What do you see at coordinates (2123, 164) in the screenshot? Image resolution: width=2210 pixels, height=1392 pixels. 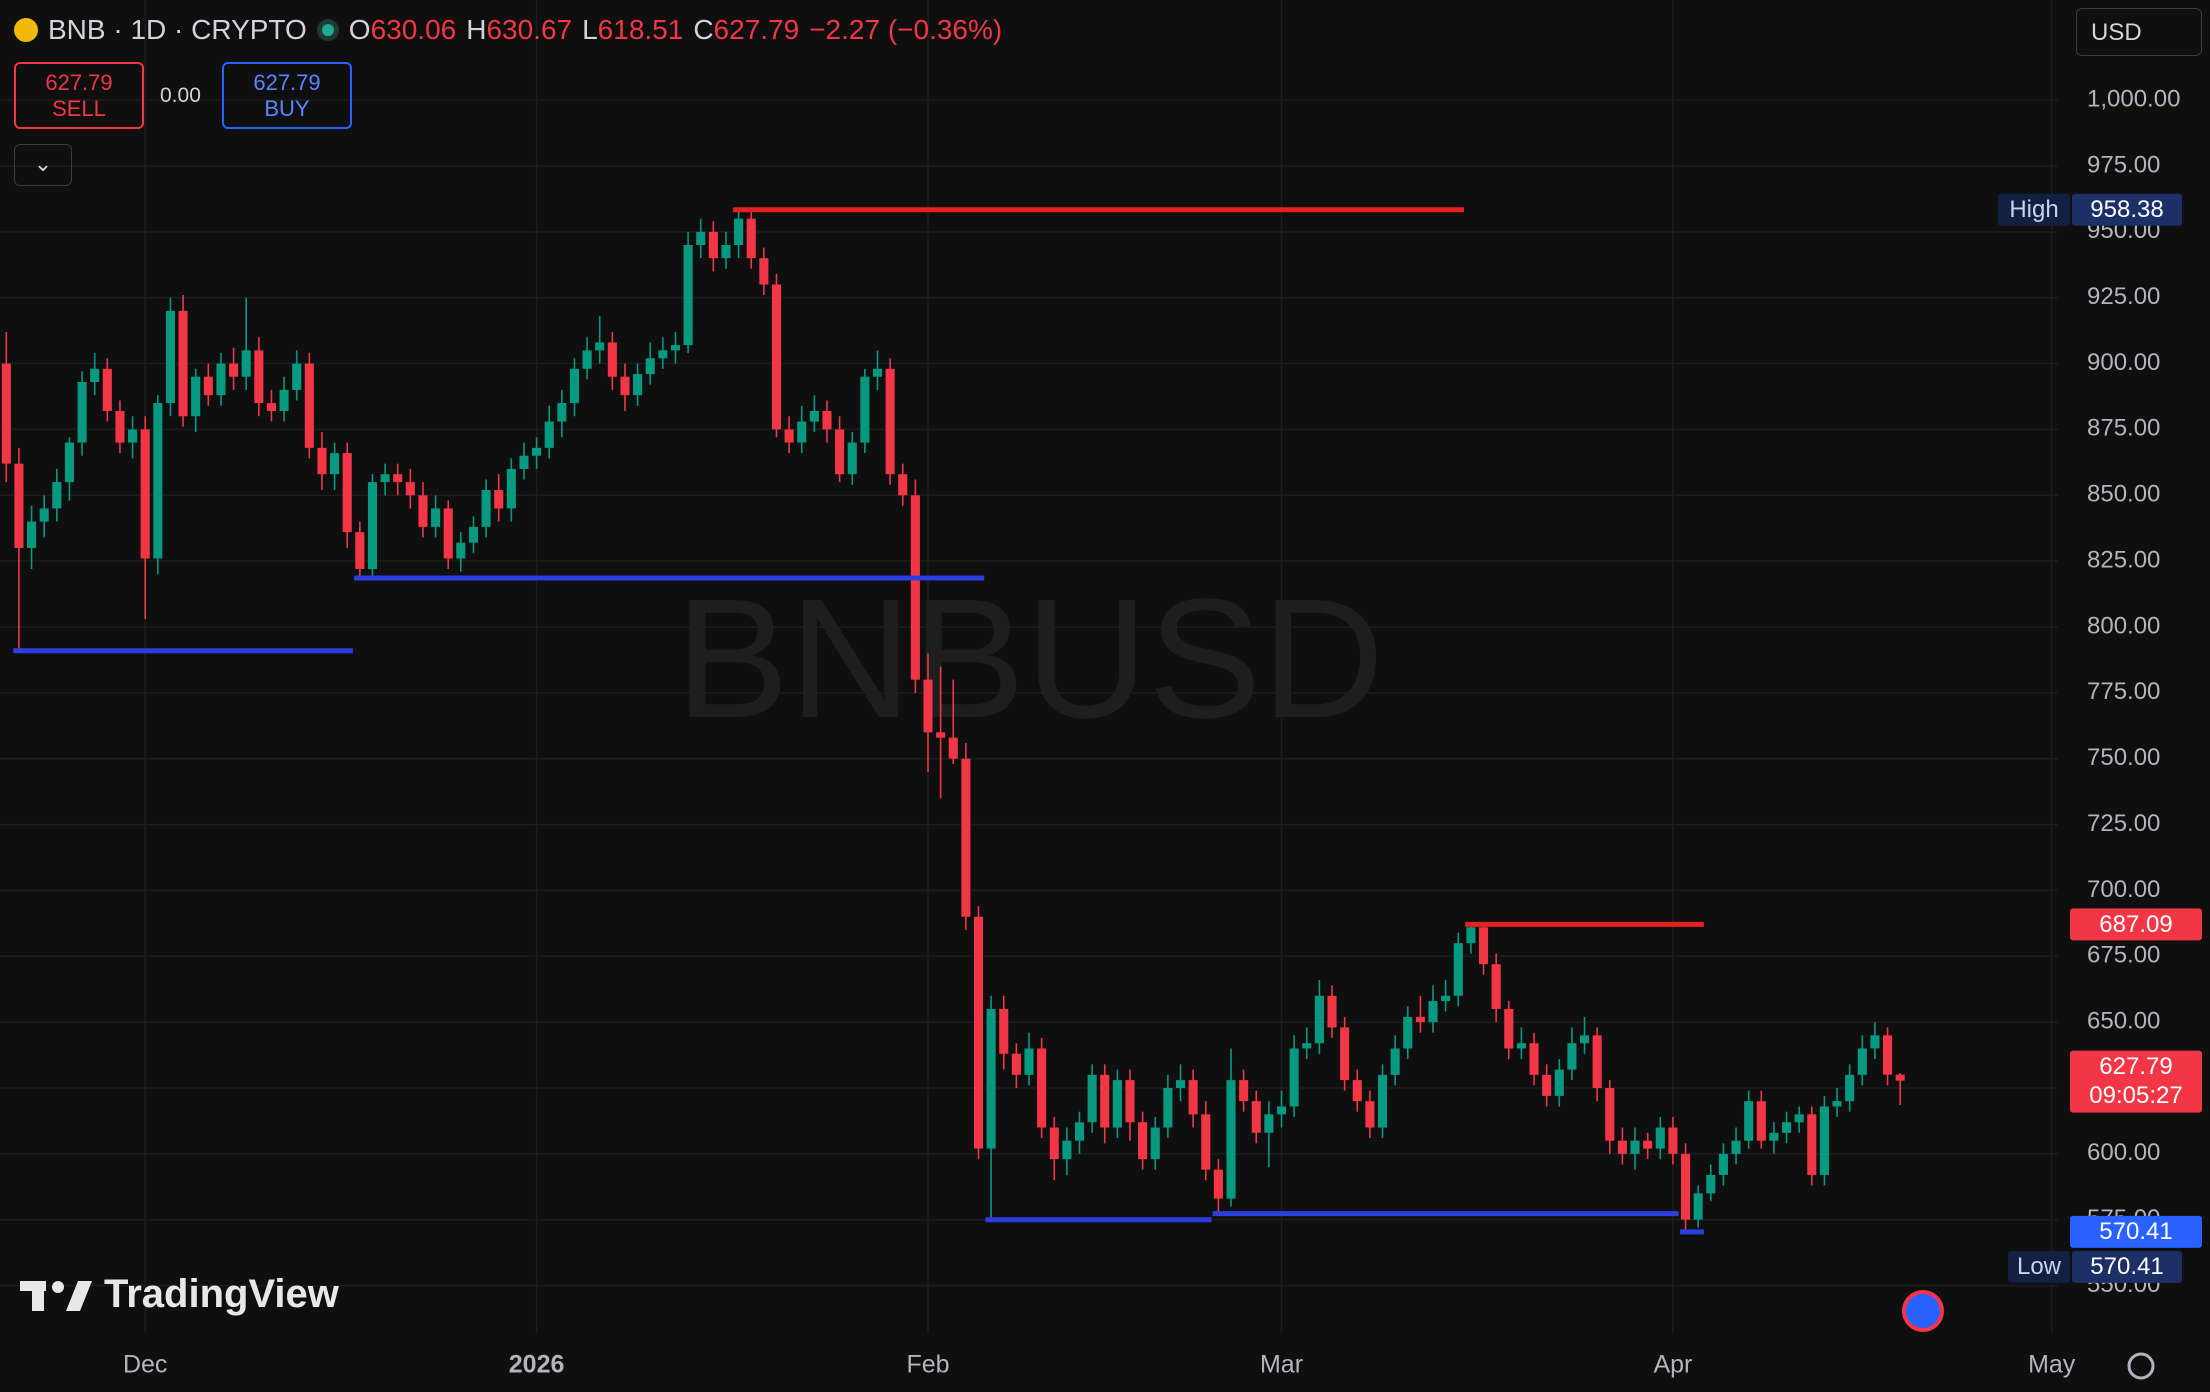 I see `y-tick-label: 975.00` at bounding box center [2123, 164].